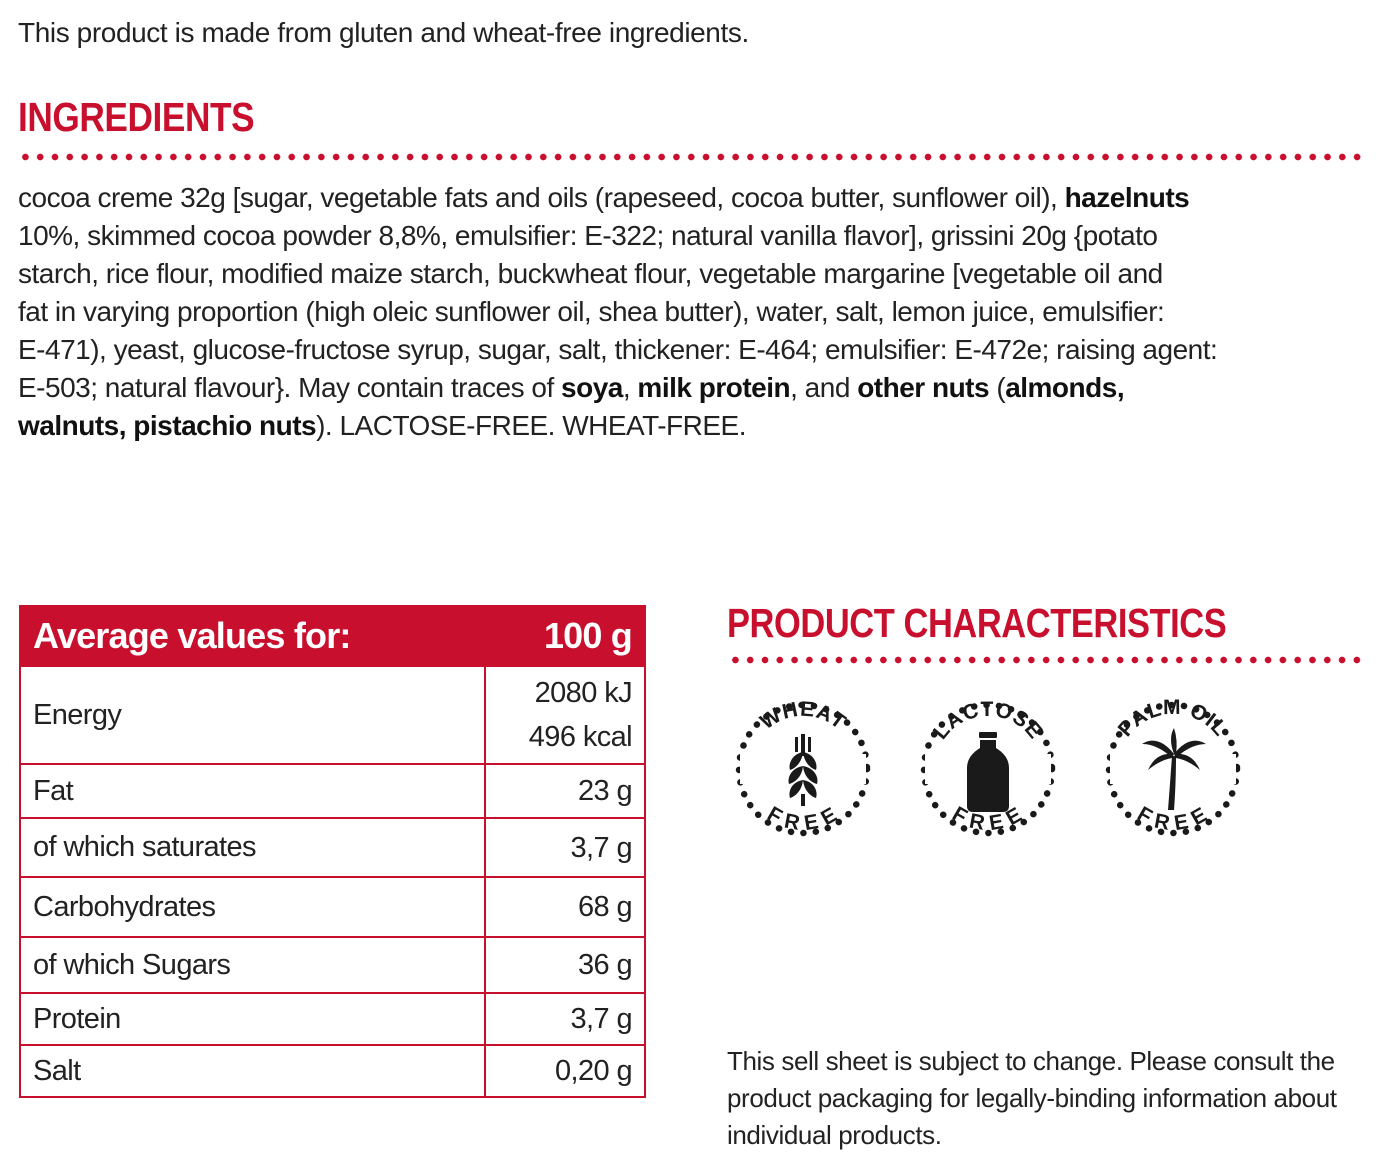 The height and width of the screenshot is (1169, 1391). I want to click on nutrition-header-value: 100 g, so click(565, 636).